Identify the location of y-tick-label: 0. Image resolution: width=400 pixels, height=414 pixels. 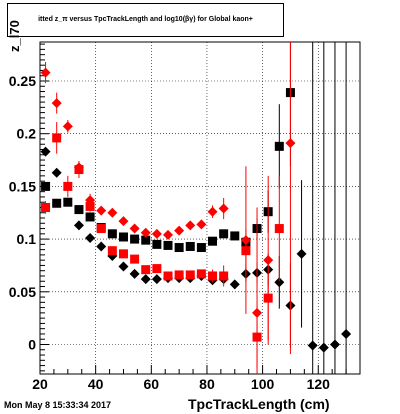
(32, 344).